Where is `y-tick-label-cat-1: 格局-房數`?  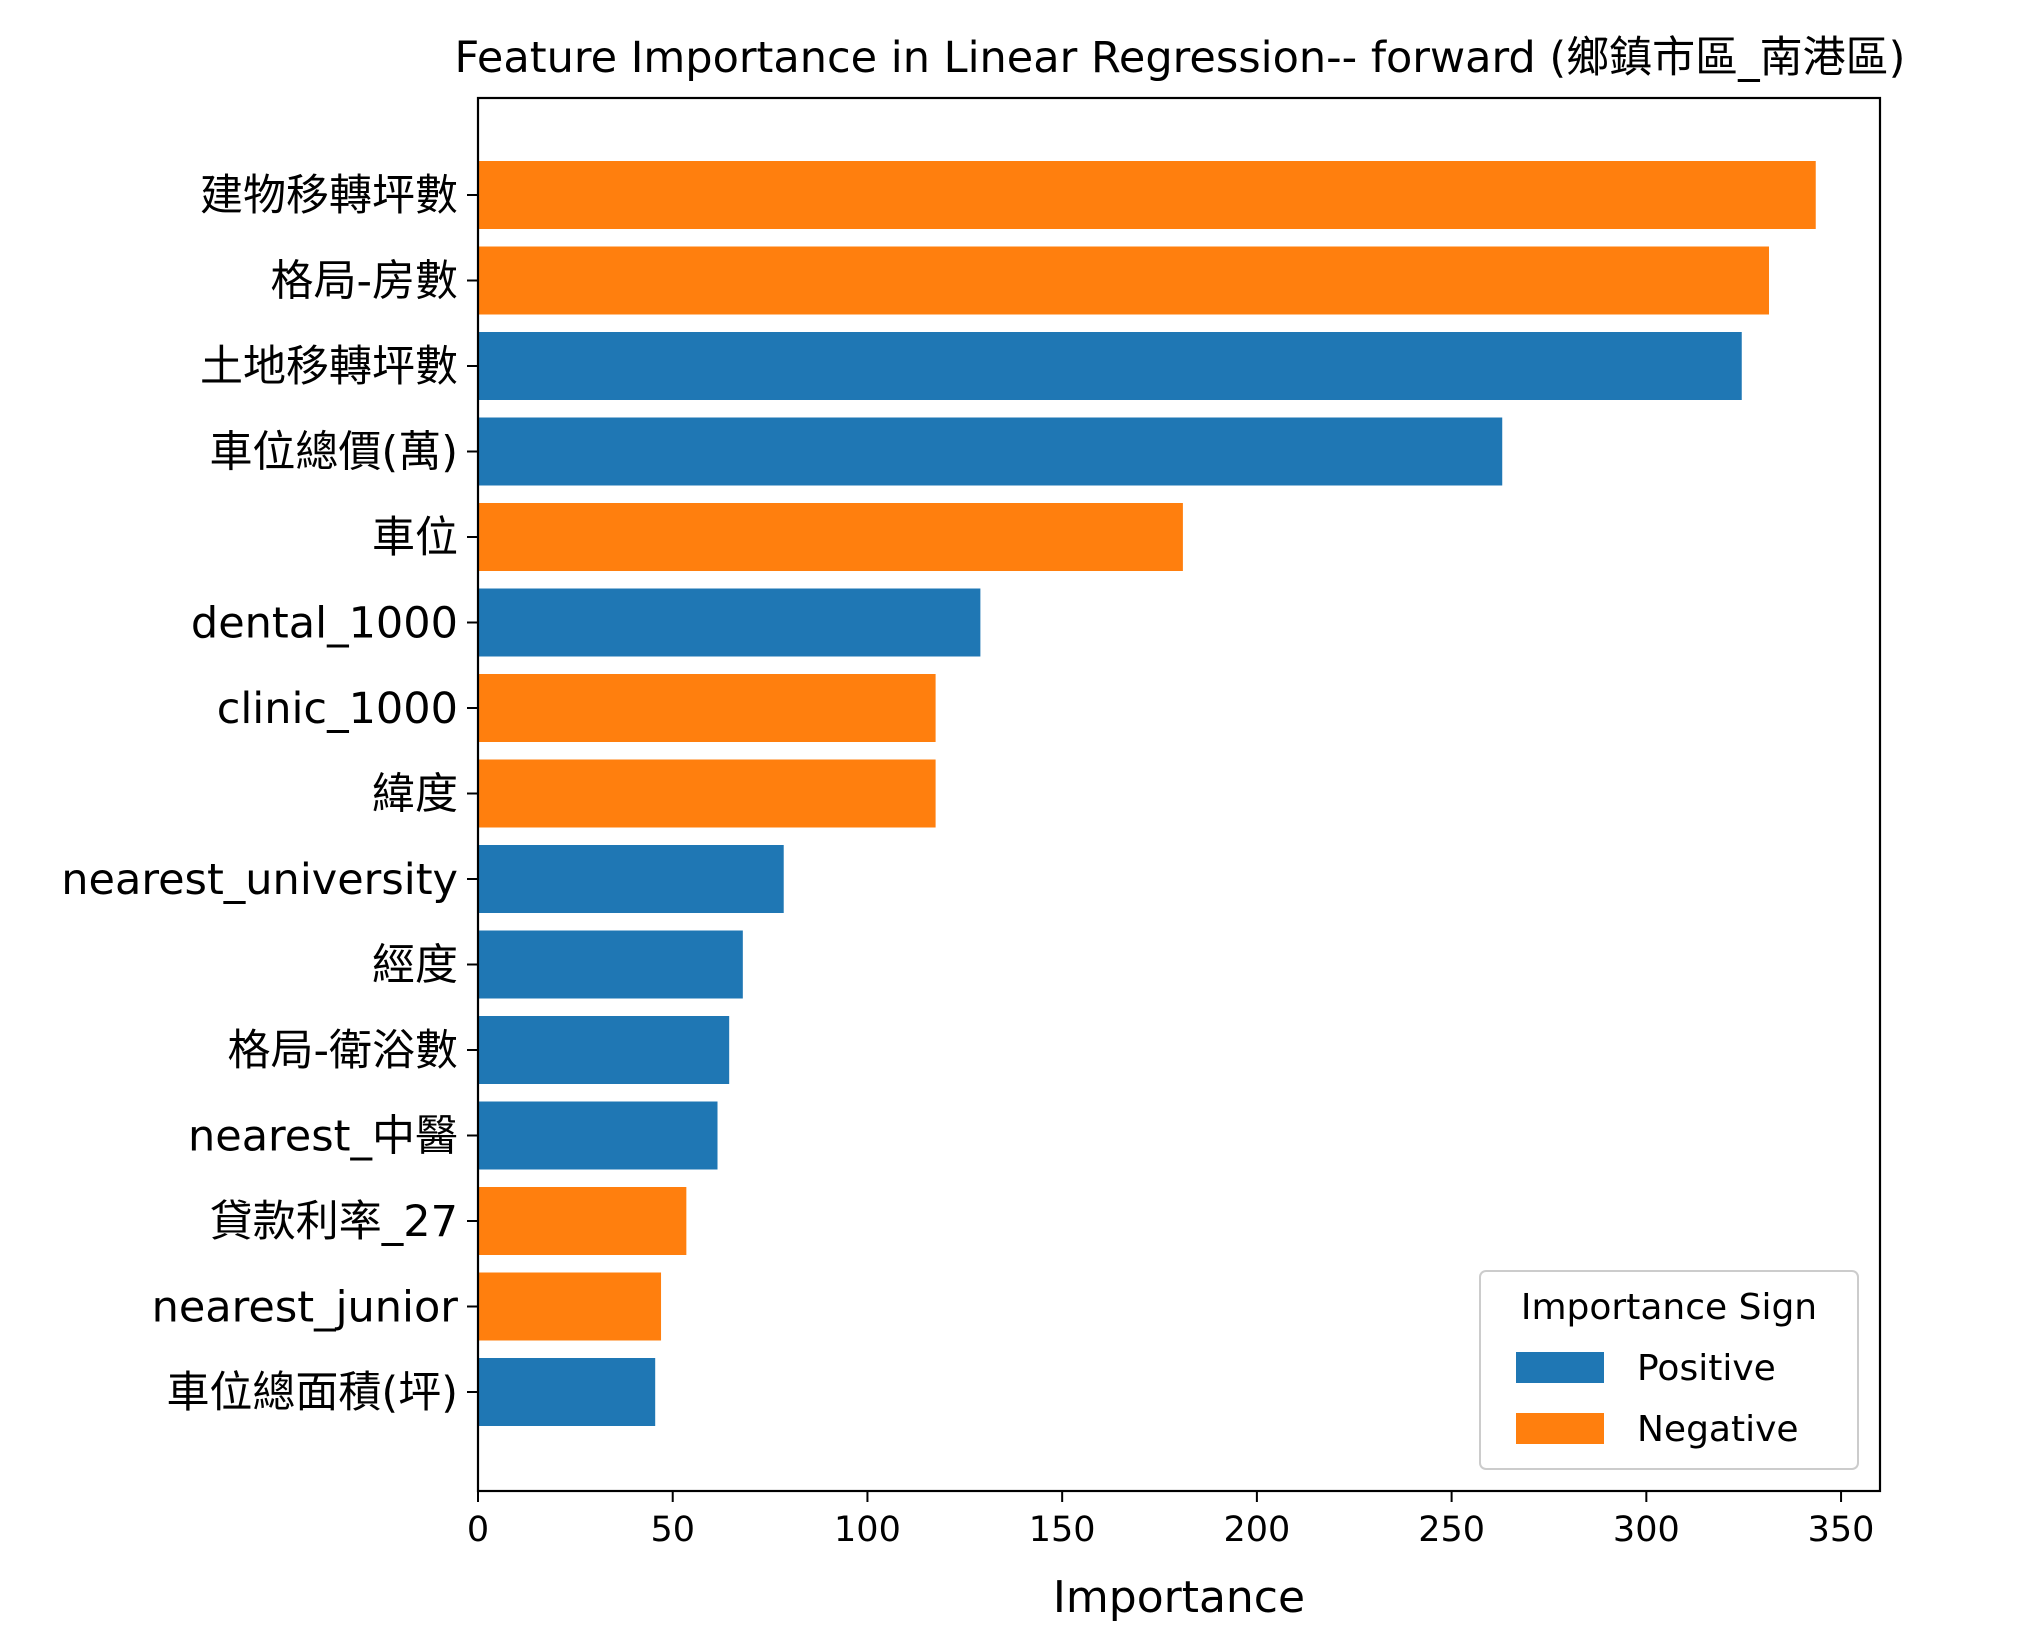 y-tick-label-cat-1: 格局-房數 is located at coordinates (364, 282).